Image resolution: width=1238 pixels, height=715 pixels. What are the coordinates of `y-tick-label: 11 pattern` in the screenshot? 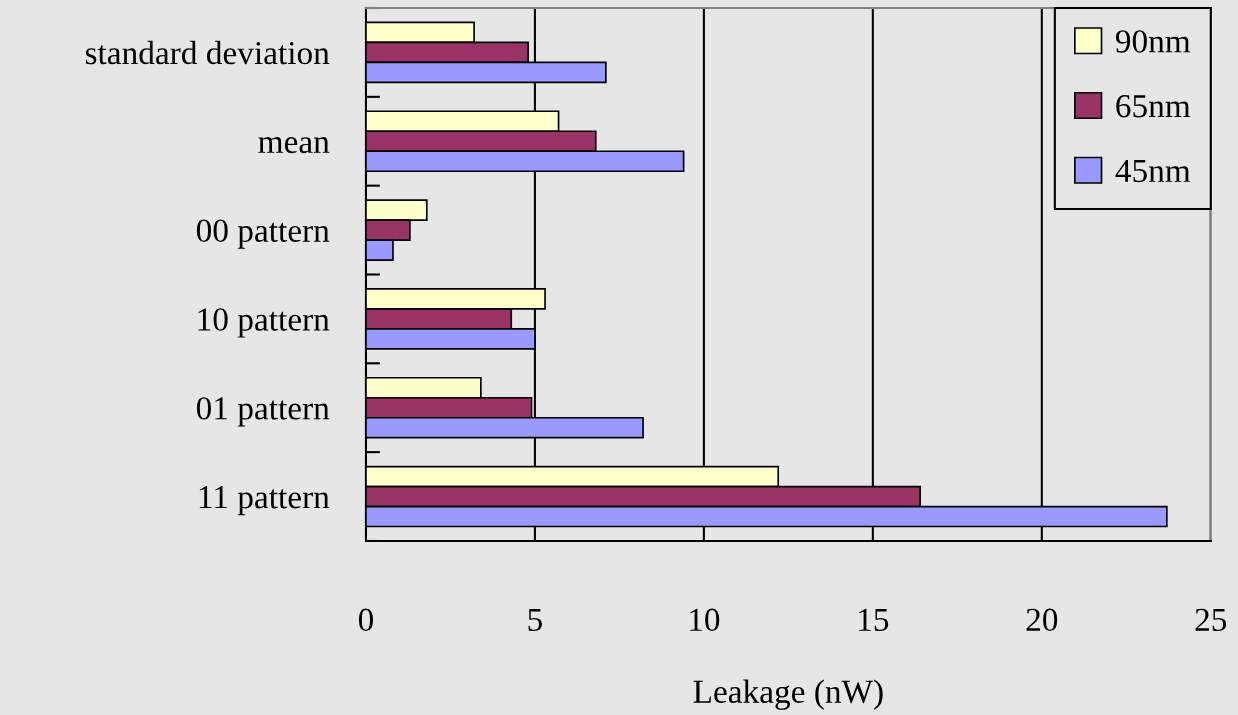 It's located at (264, 501).